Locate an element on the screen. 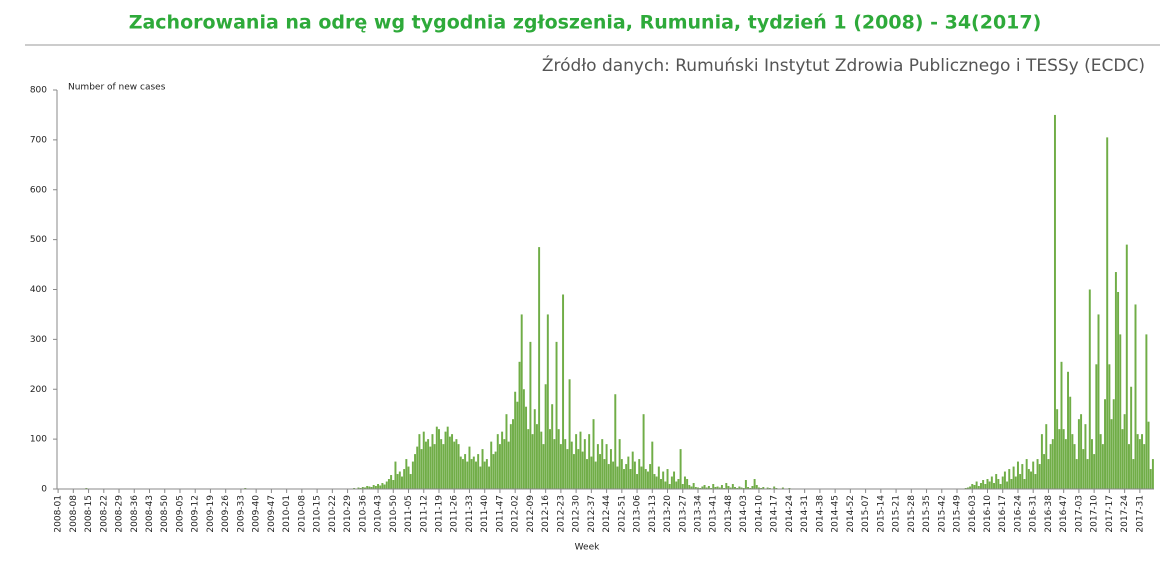 The width and height of the screenshot is (1170, 567). x-tick-label: 2010-50 is located at coordinates (394, 514).